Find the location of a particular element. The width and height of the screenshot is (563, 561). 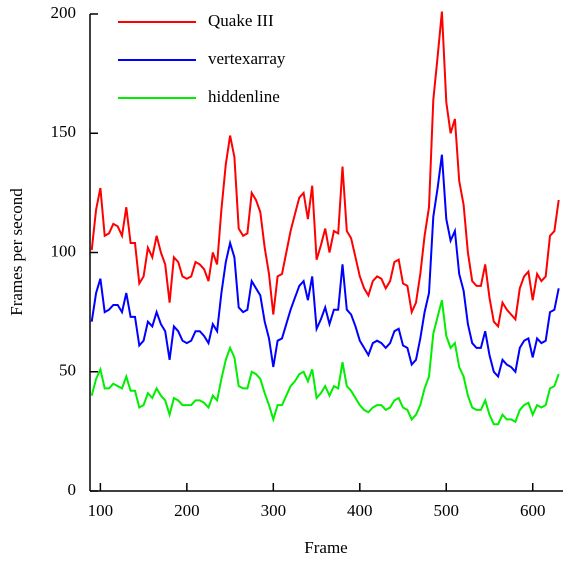

y-tick-label: 0 is located at coordinates (72, 489).